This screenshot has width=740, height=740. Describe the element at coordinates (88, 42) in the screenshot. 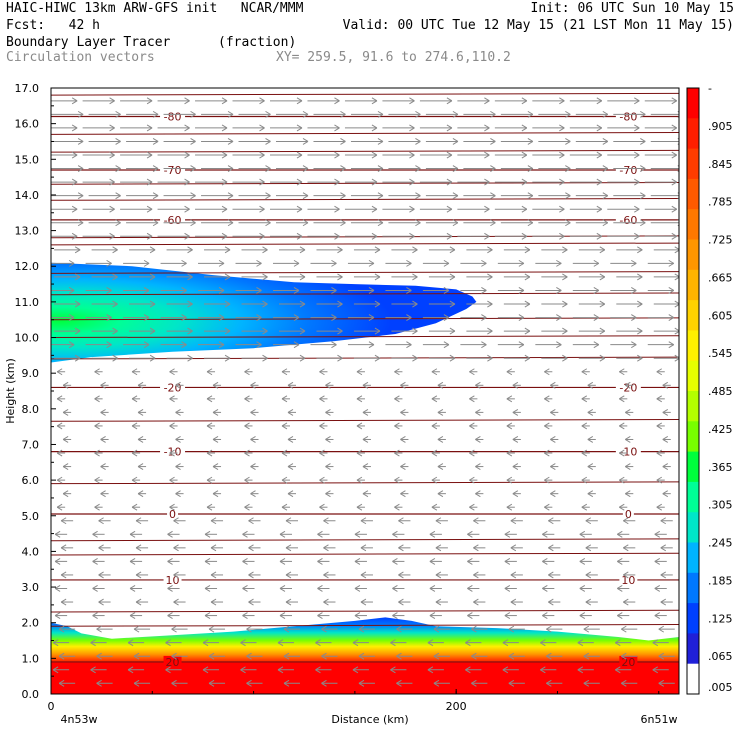

I see `field-name: Boundary Layer Tracer` at that location.